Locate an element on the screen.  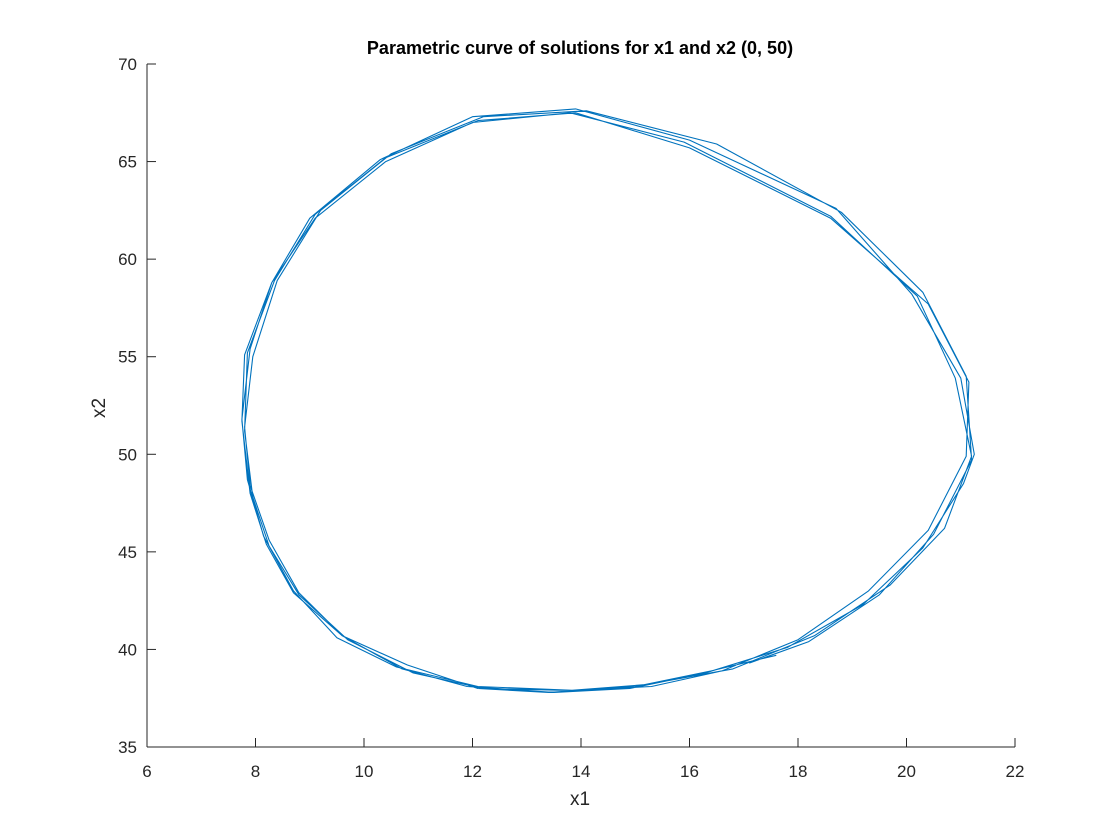
y-tick-label: 45 is located at coordinates (127, 552).